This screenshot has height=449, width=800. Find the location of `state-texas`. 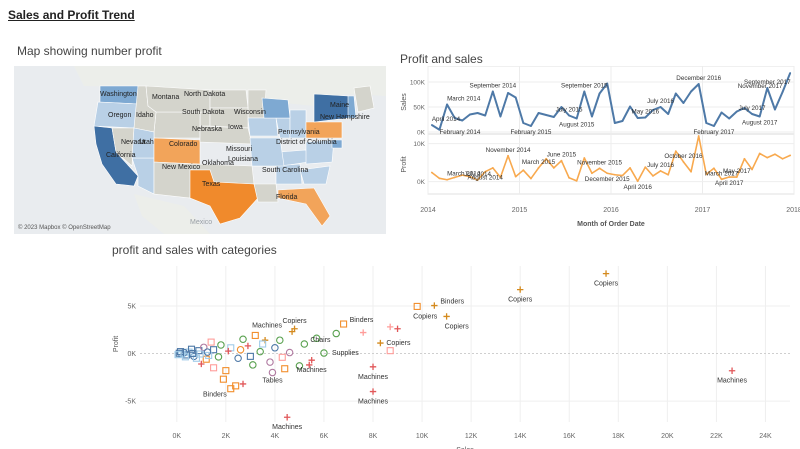

state-texas is located at coordinates (224, 197).